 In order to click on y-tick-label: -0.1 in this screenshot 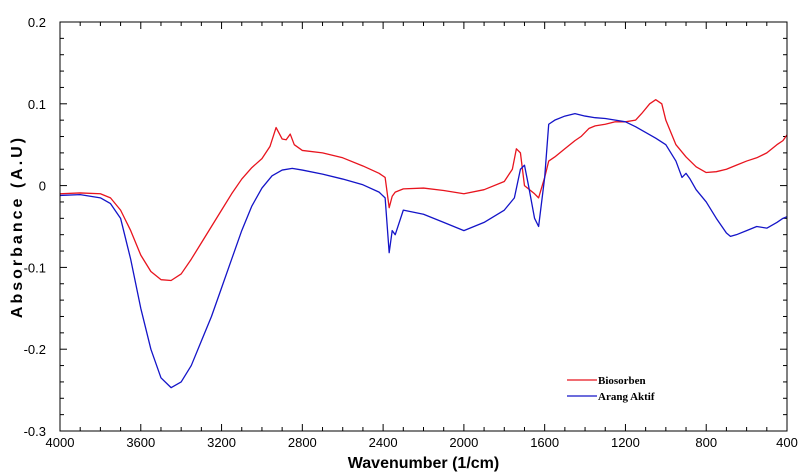, I will do `click(35, 267)`.